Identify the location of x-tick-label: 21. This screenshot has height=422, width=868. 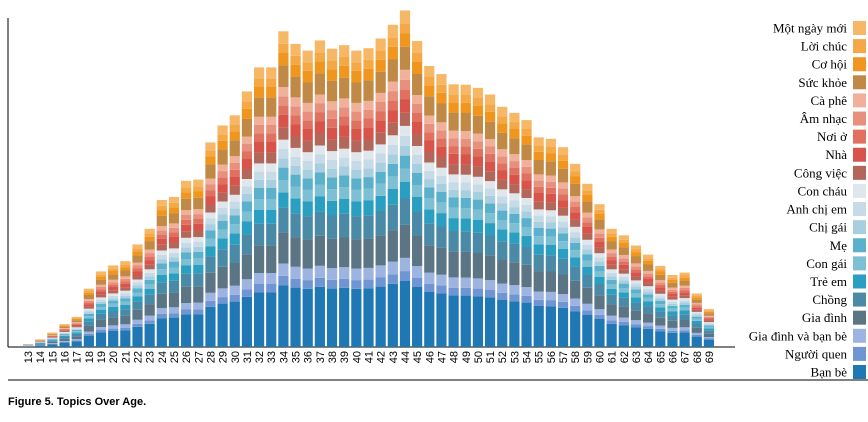
(126, 357).